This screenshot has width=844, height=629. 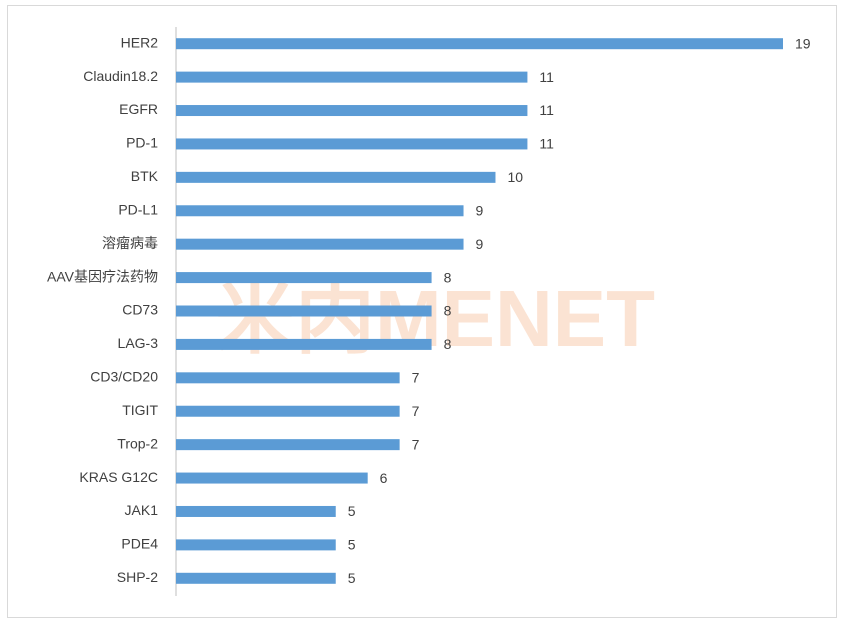 I want to click on category-label: PD-L1, so click(x=138, y=209).